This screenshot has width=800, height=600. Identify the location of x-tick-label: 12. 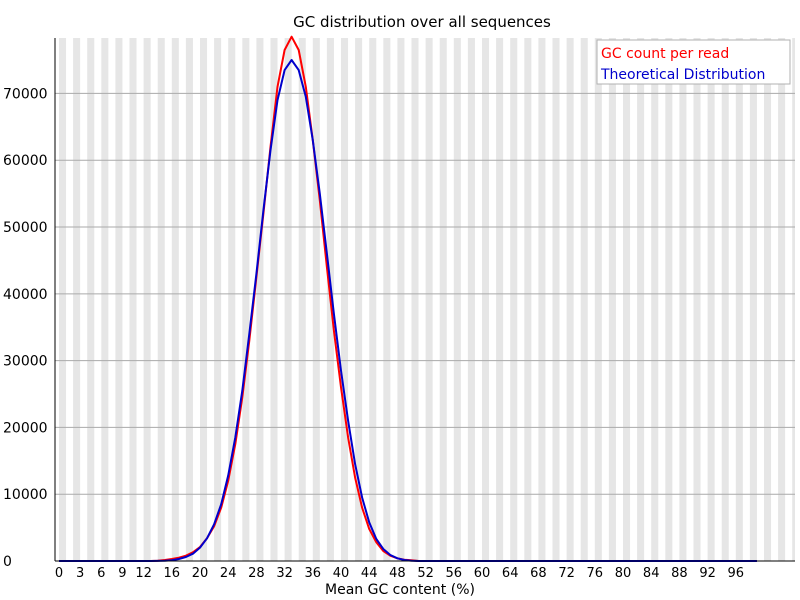
(143, 573).